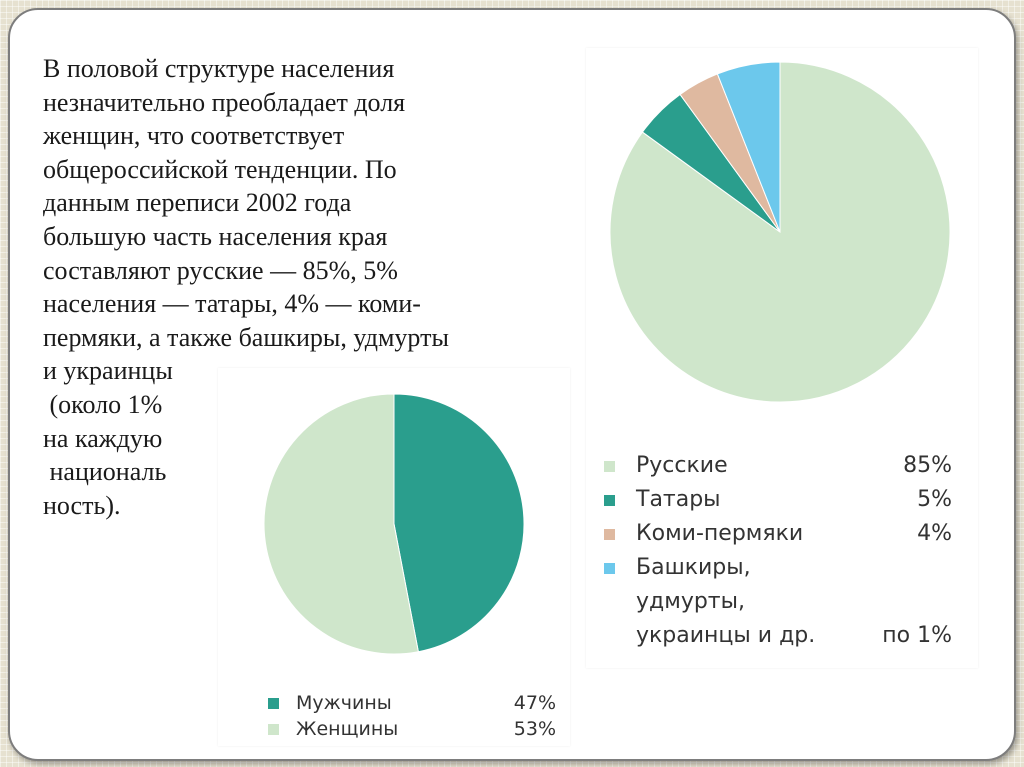  Describe the element at coordinates (748, 147) in the screenshot. I see `pie-slice-bashkirs-udmurts-ukrainians` at that location.